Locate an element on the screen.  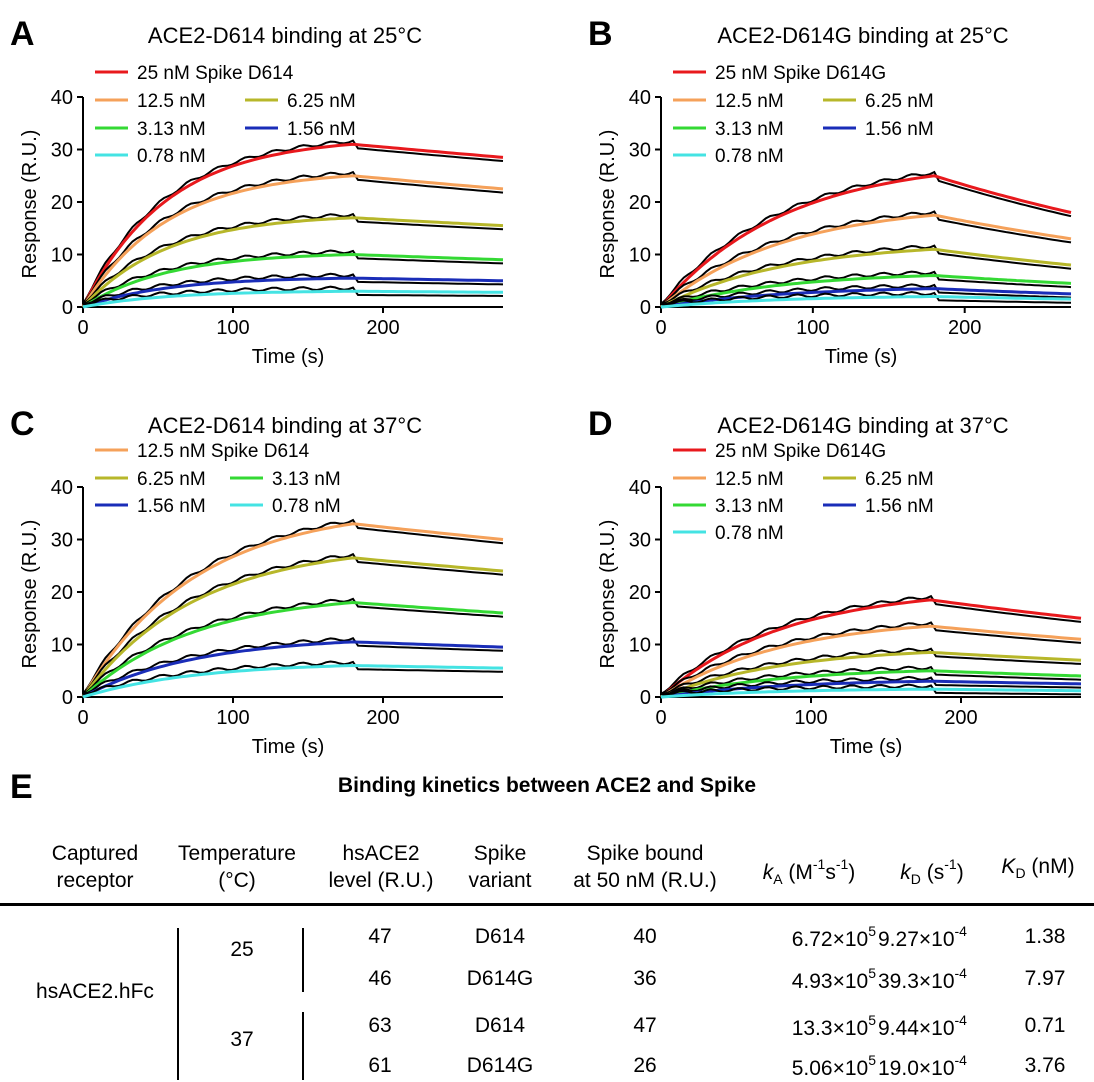
panel-letter: C is located at coordinates (22, 424).